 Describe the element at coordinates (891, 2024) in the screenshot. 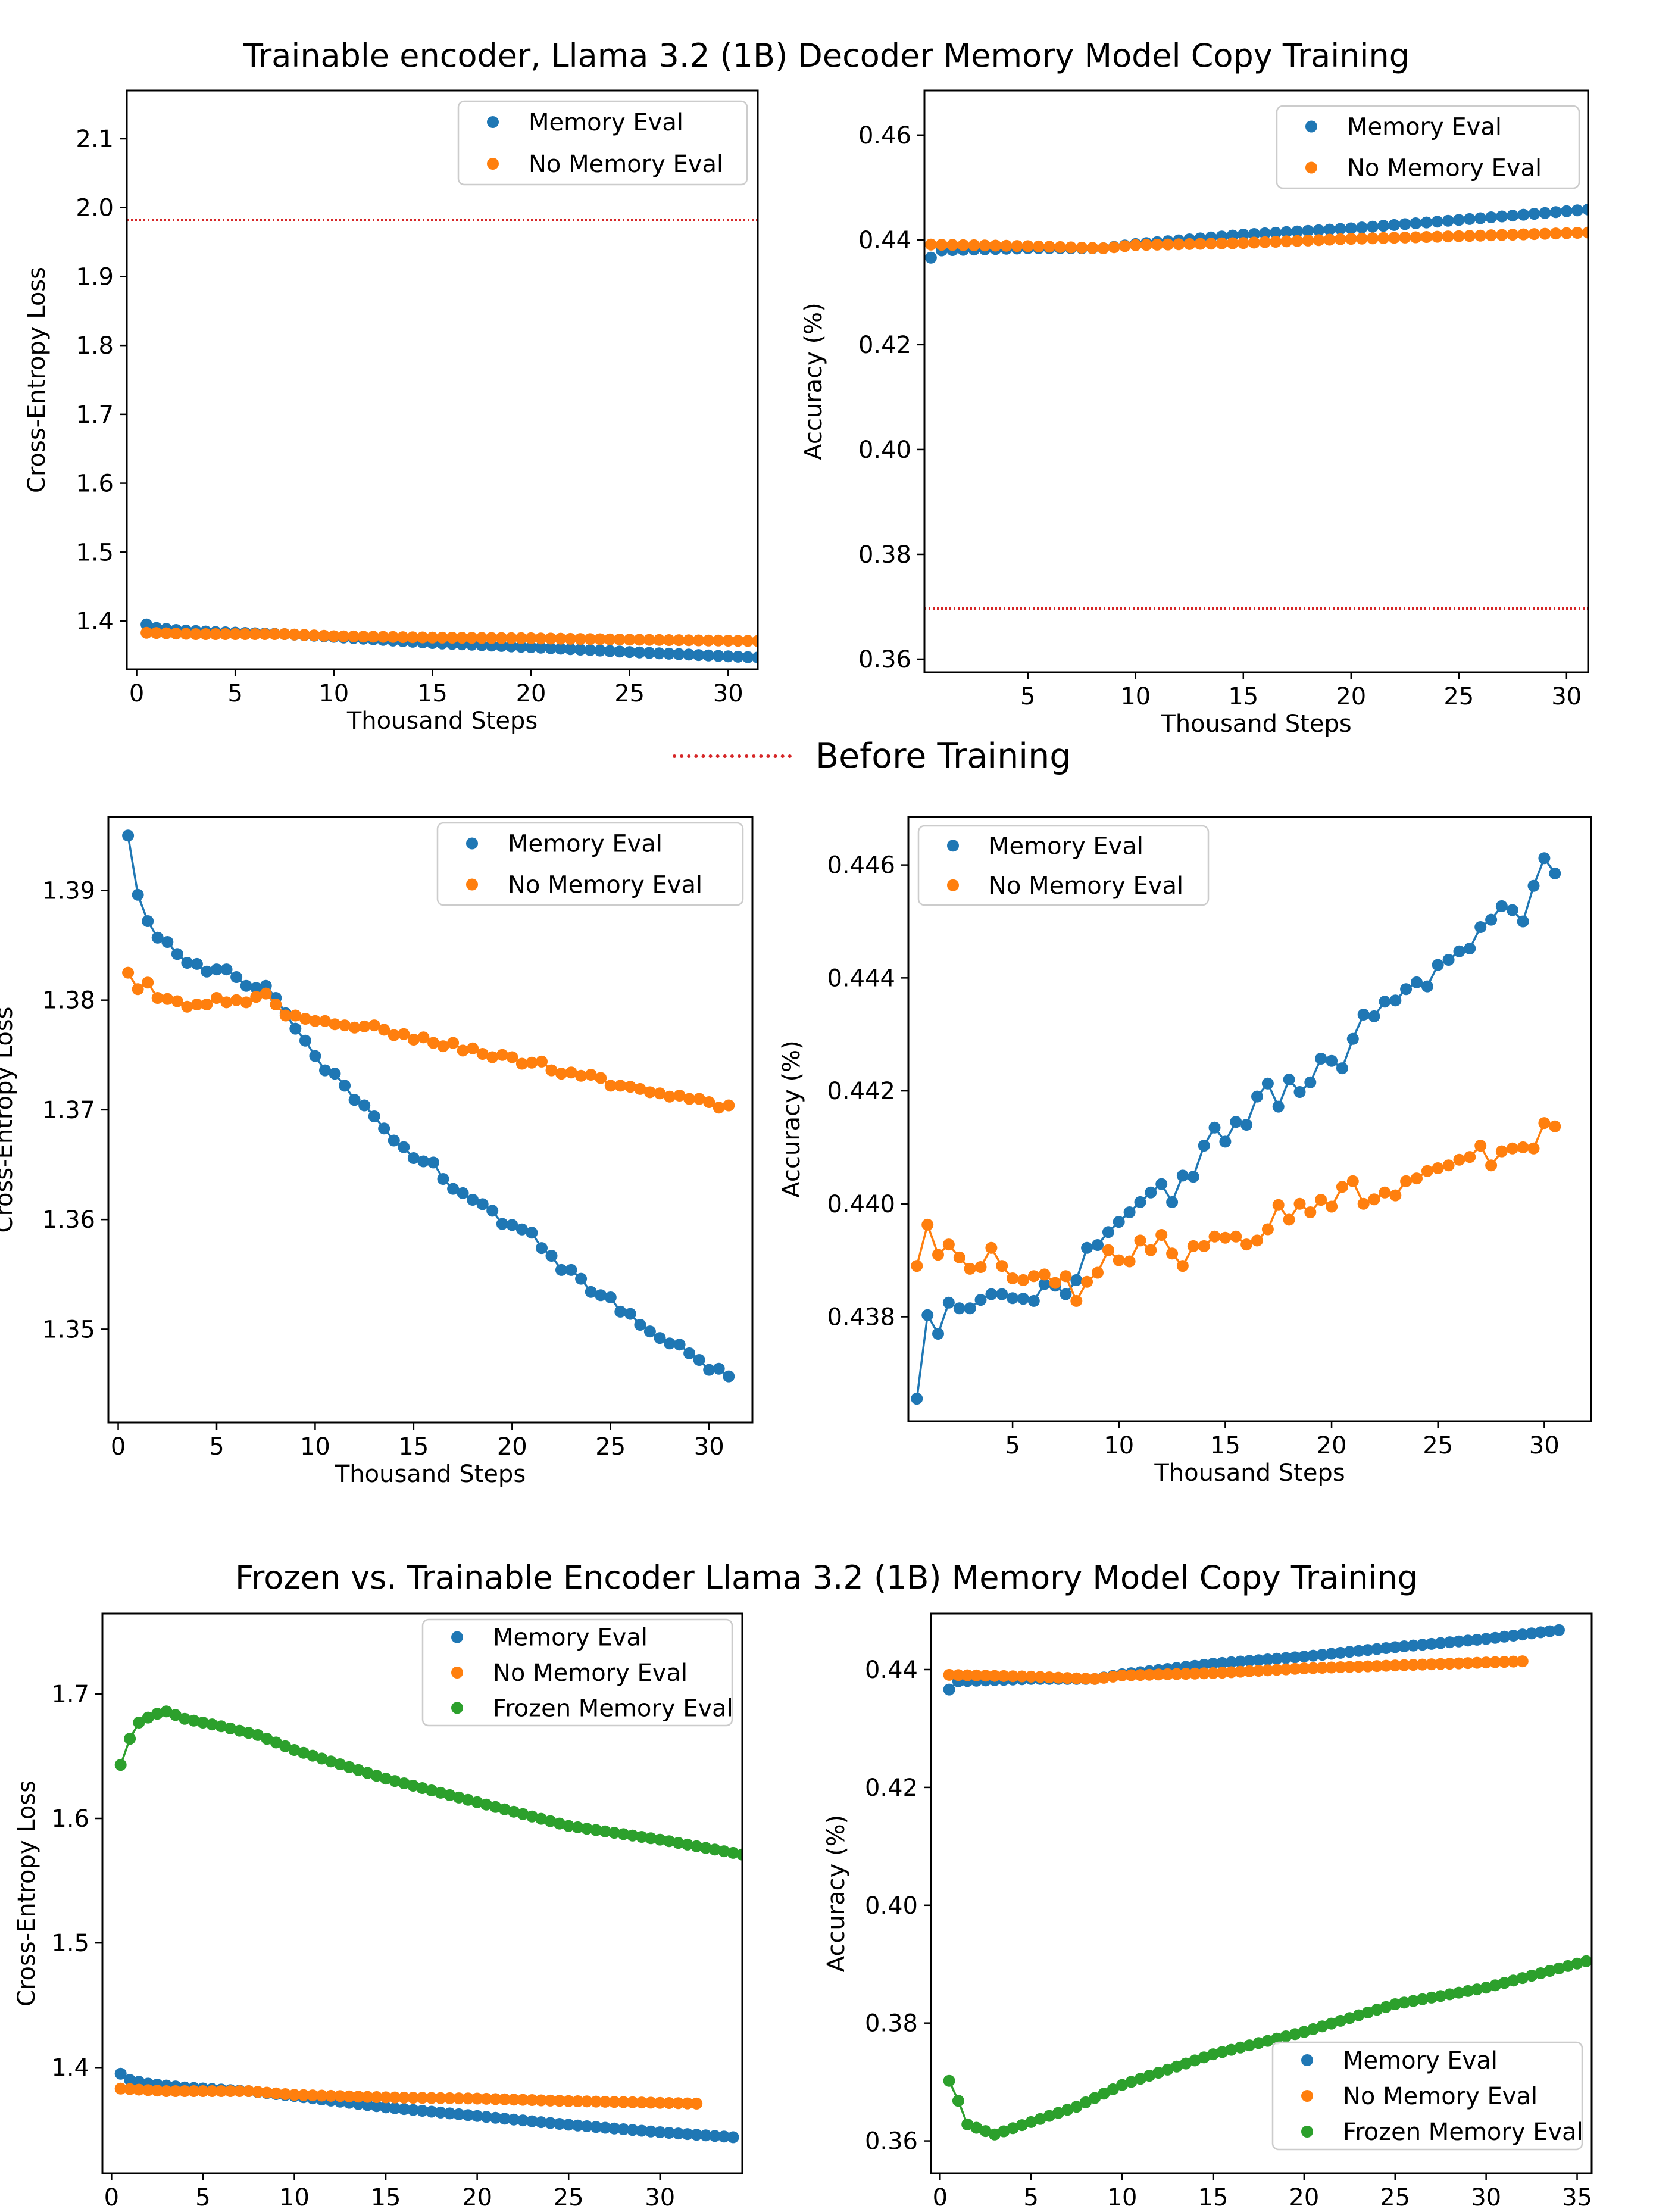

I see `y-tick-label: 0.38` at that location.